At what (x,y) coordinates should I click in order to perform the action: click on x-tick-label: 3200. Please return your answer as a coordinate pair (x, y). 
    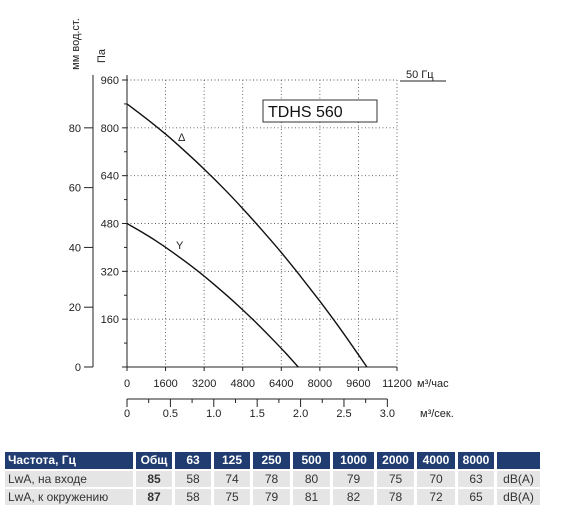
    Looking at the image, I should click on (204, 384).